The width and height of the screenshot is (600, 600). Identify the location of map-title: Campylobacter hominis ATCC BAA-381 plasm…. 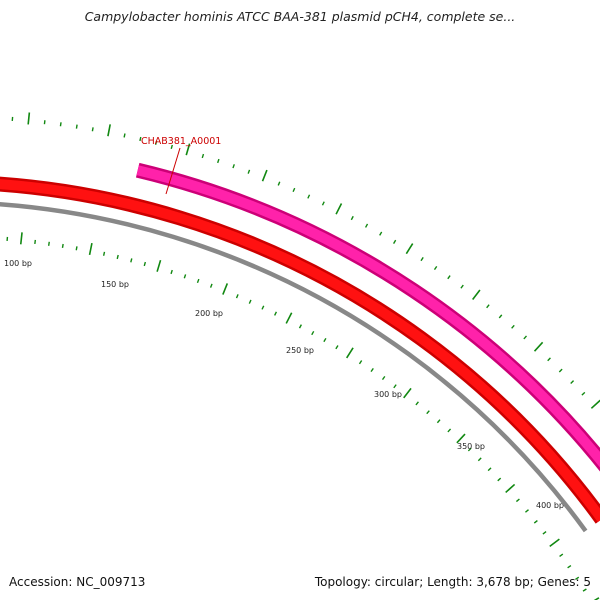
(300, 16).